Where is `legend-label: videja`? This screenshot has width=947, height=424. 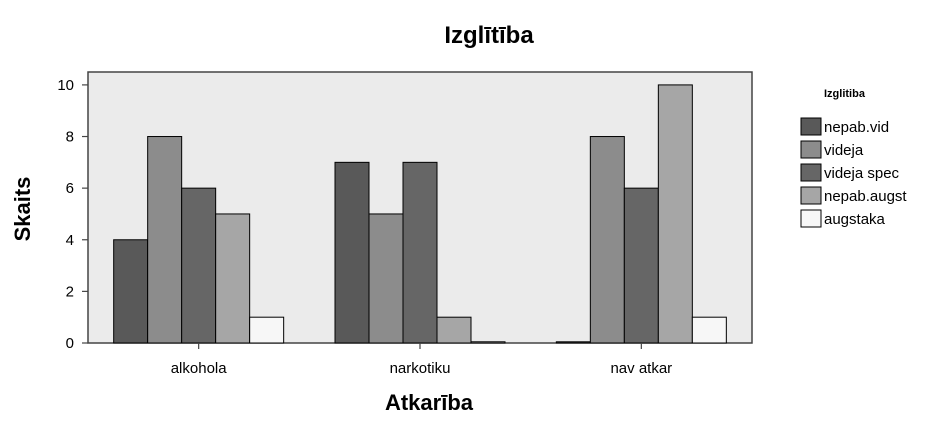
legend-label: videja is located at coordinates (844, 150).